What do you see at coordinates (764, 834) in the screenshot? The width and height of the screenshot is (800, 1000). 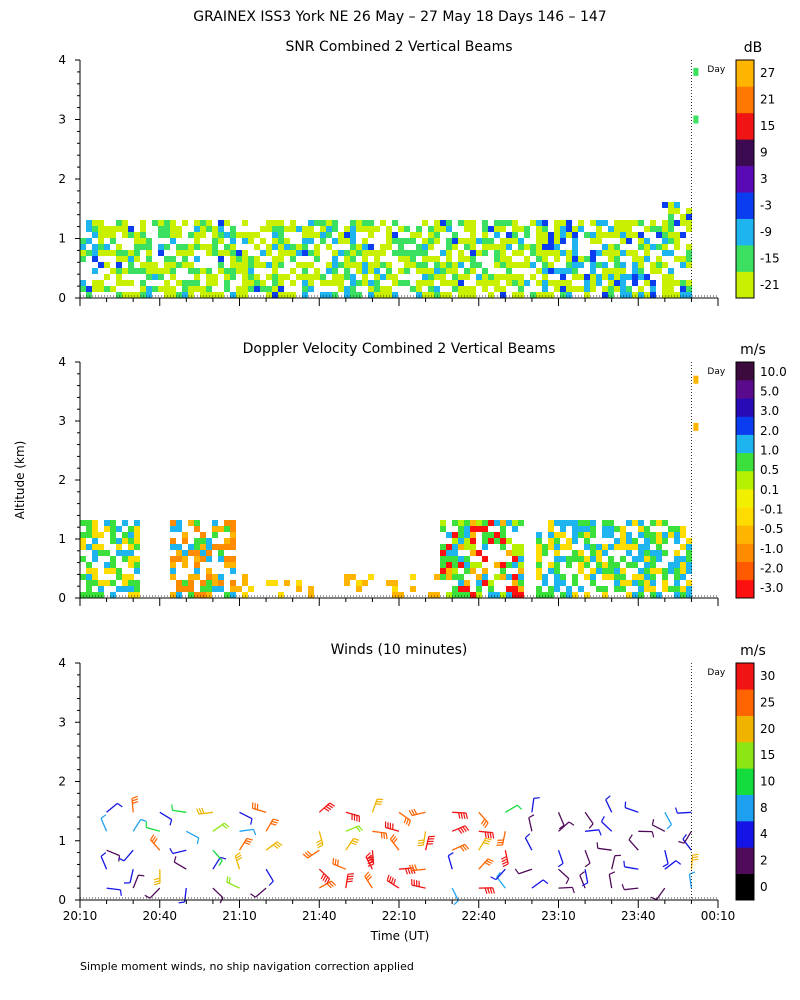 I see `colorbar-tick-label: 4` at bounding box center [764, 834].